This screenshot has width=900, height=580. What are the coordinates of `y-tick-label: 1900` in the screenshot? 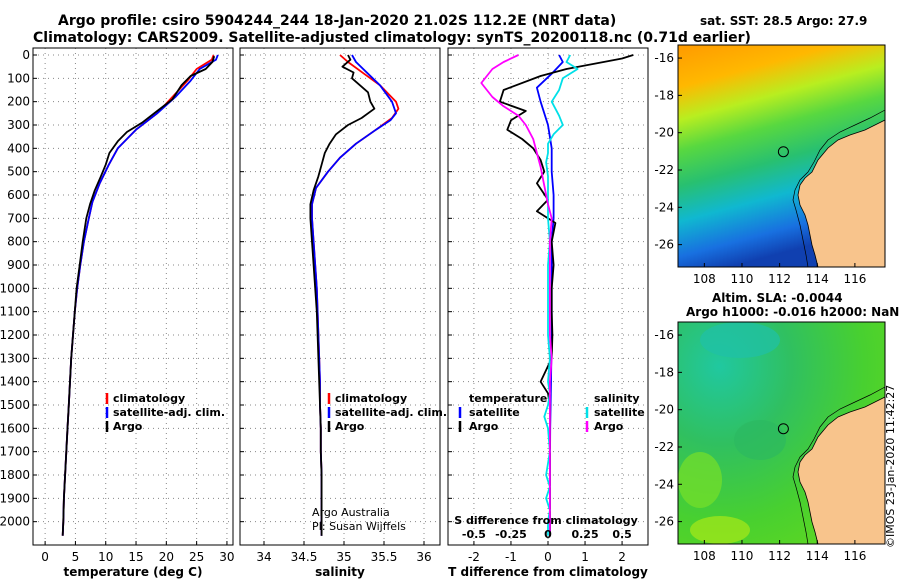 It's located at (15, 498).